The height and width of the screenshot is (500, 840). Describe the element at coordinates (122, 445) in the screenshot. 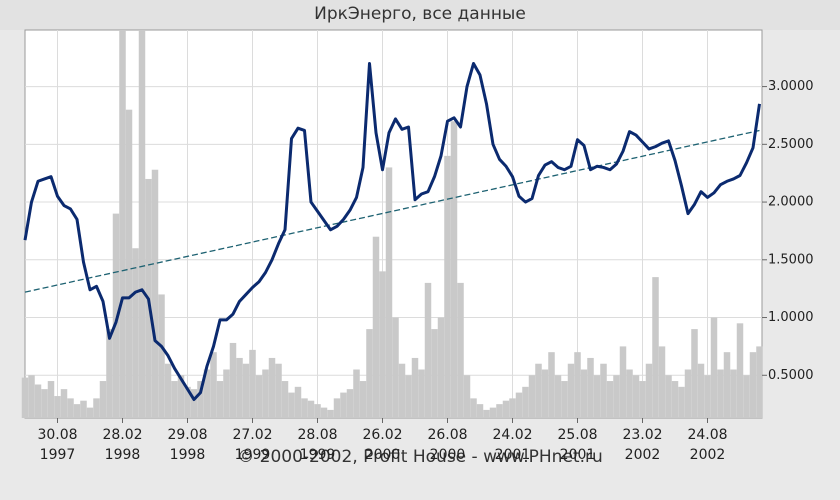

I see `x-tick-label: 28.02 1998` at that location.